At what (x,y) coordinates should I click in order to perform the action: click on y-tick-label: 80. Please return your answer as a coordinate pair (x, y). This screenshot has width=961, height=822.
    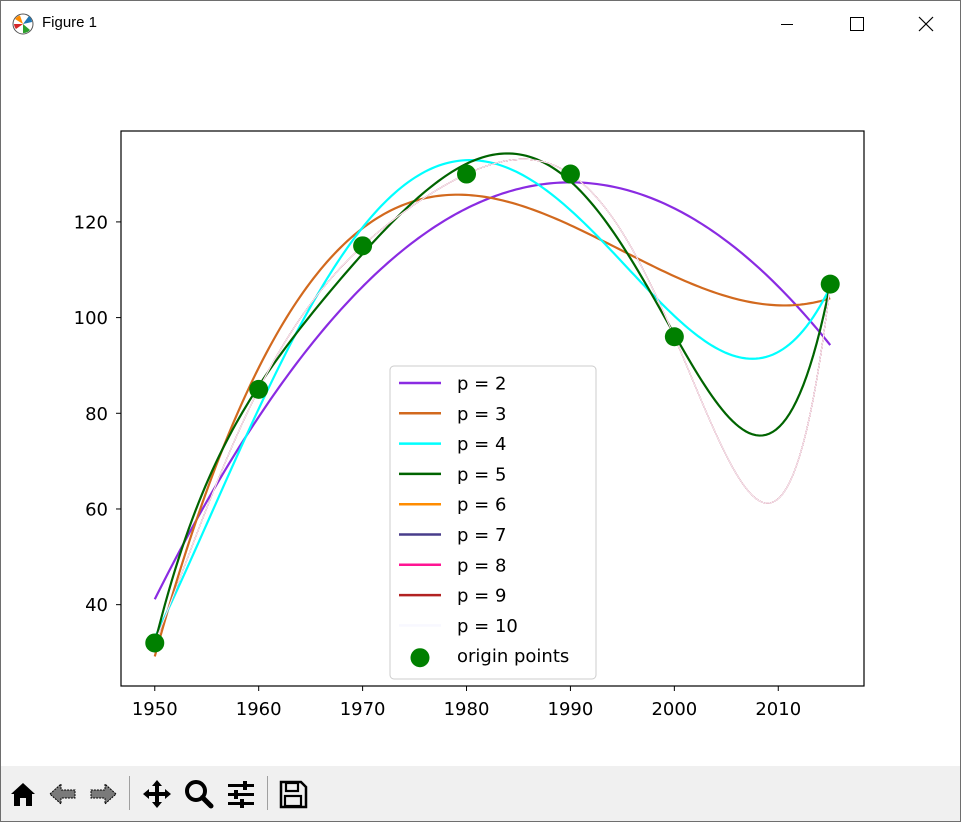
    Looking at the image, I should click on (96, 414).